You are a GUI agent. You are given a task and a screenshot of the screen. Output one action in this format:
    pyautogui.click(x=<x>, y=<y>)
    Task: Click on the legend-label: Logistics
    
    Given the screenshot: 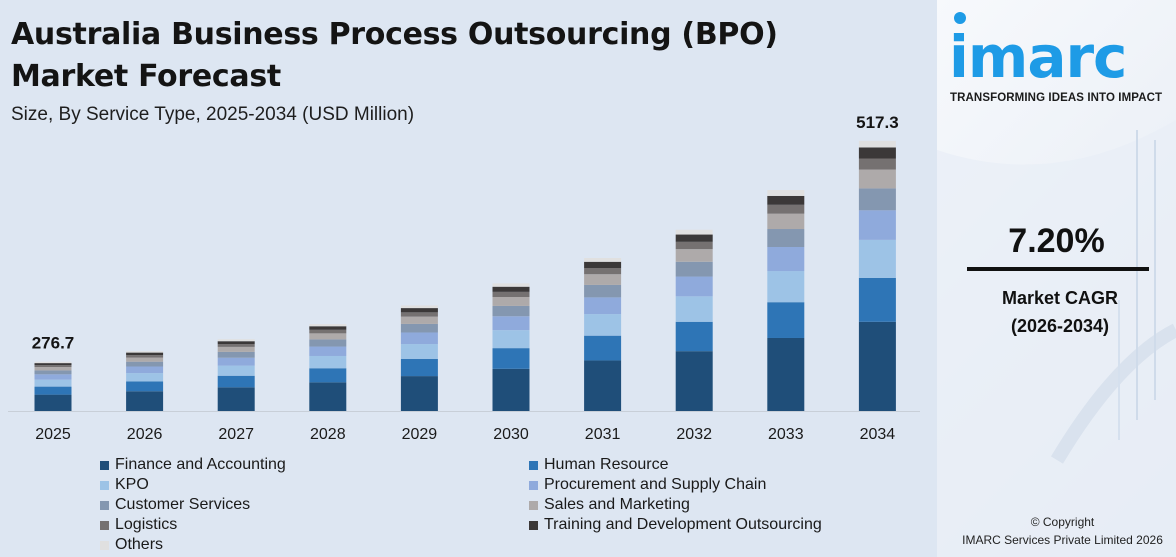 What is the action you would take?
    pyautogui.click(x=146, y=524)
    